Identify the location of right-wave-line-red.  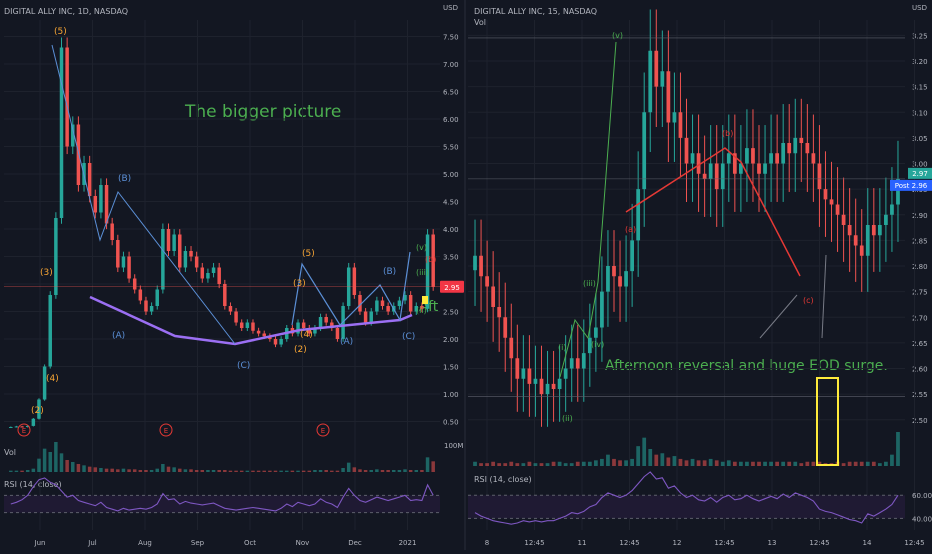
(713, 212).